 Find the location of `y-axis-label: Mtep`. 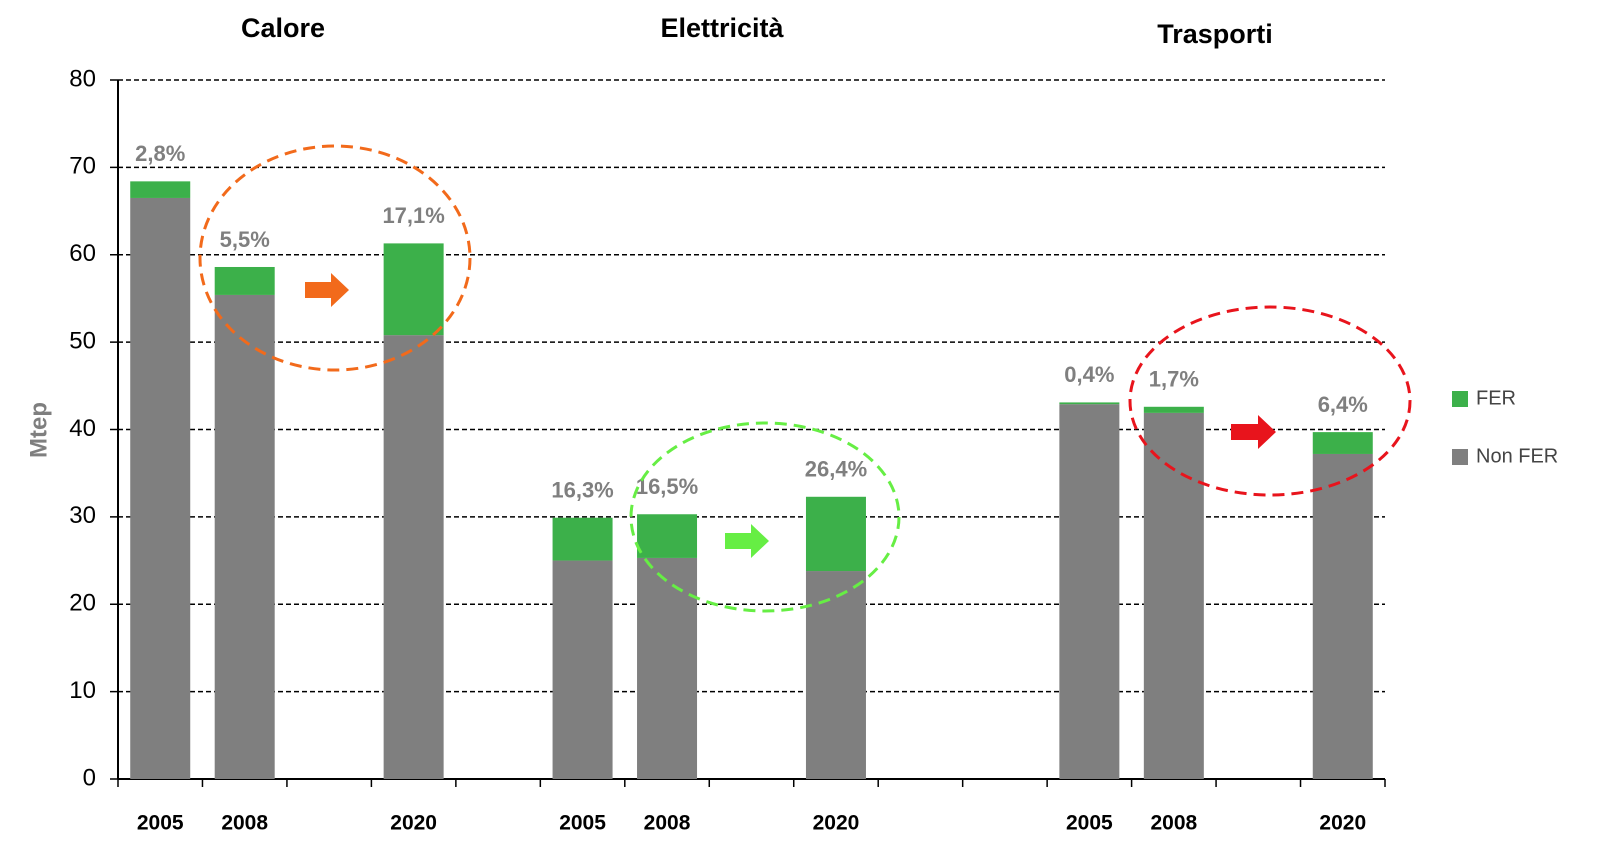

y-axis-label: Mtep is located at coordinates (38, 430).